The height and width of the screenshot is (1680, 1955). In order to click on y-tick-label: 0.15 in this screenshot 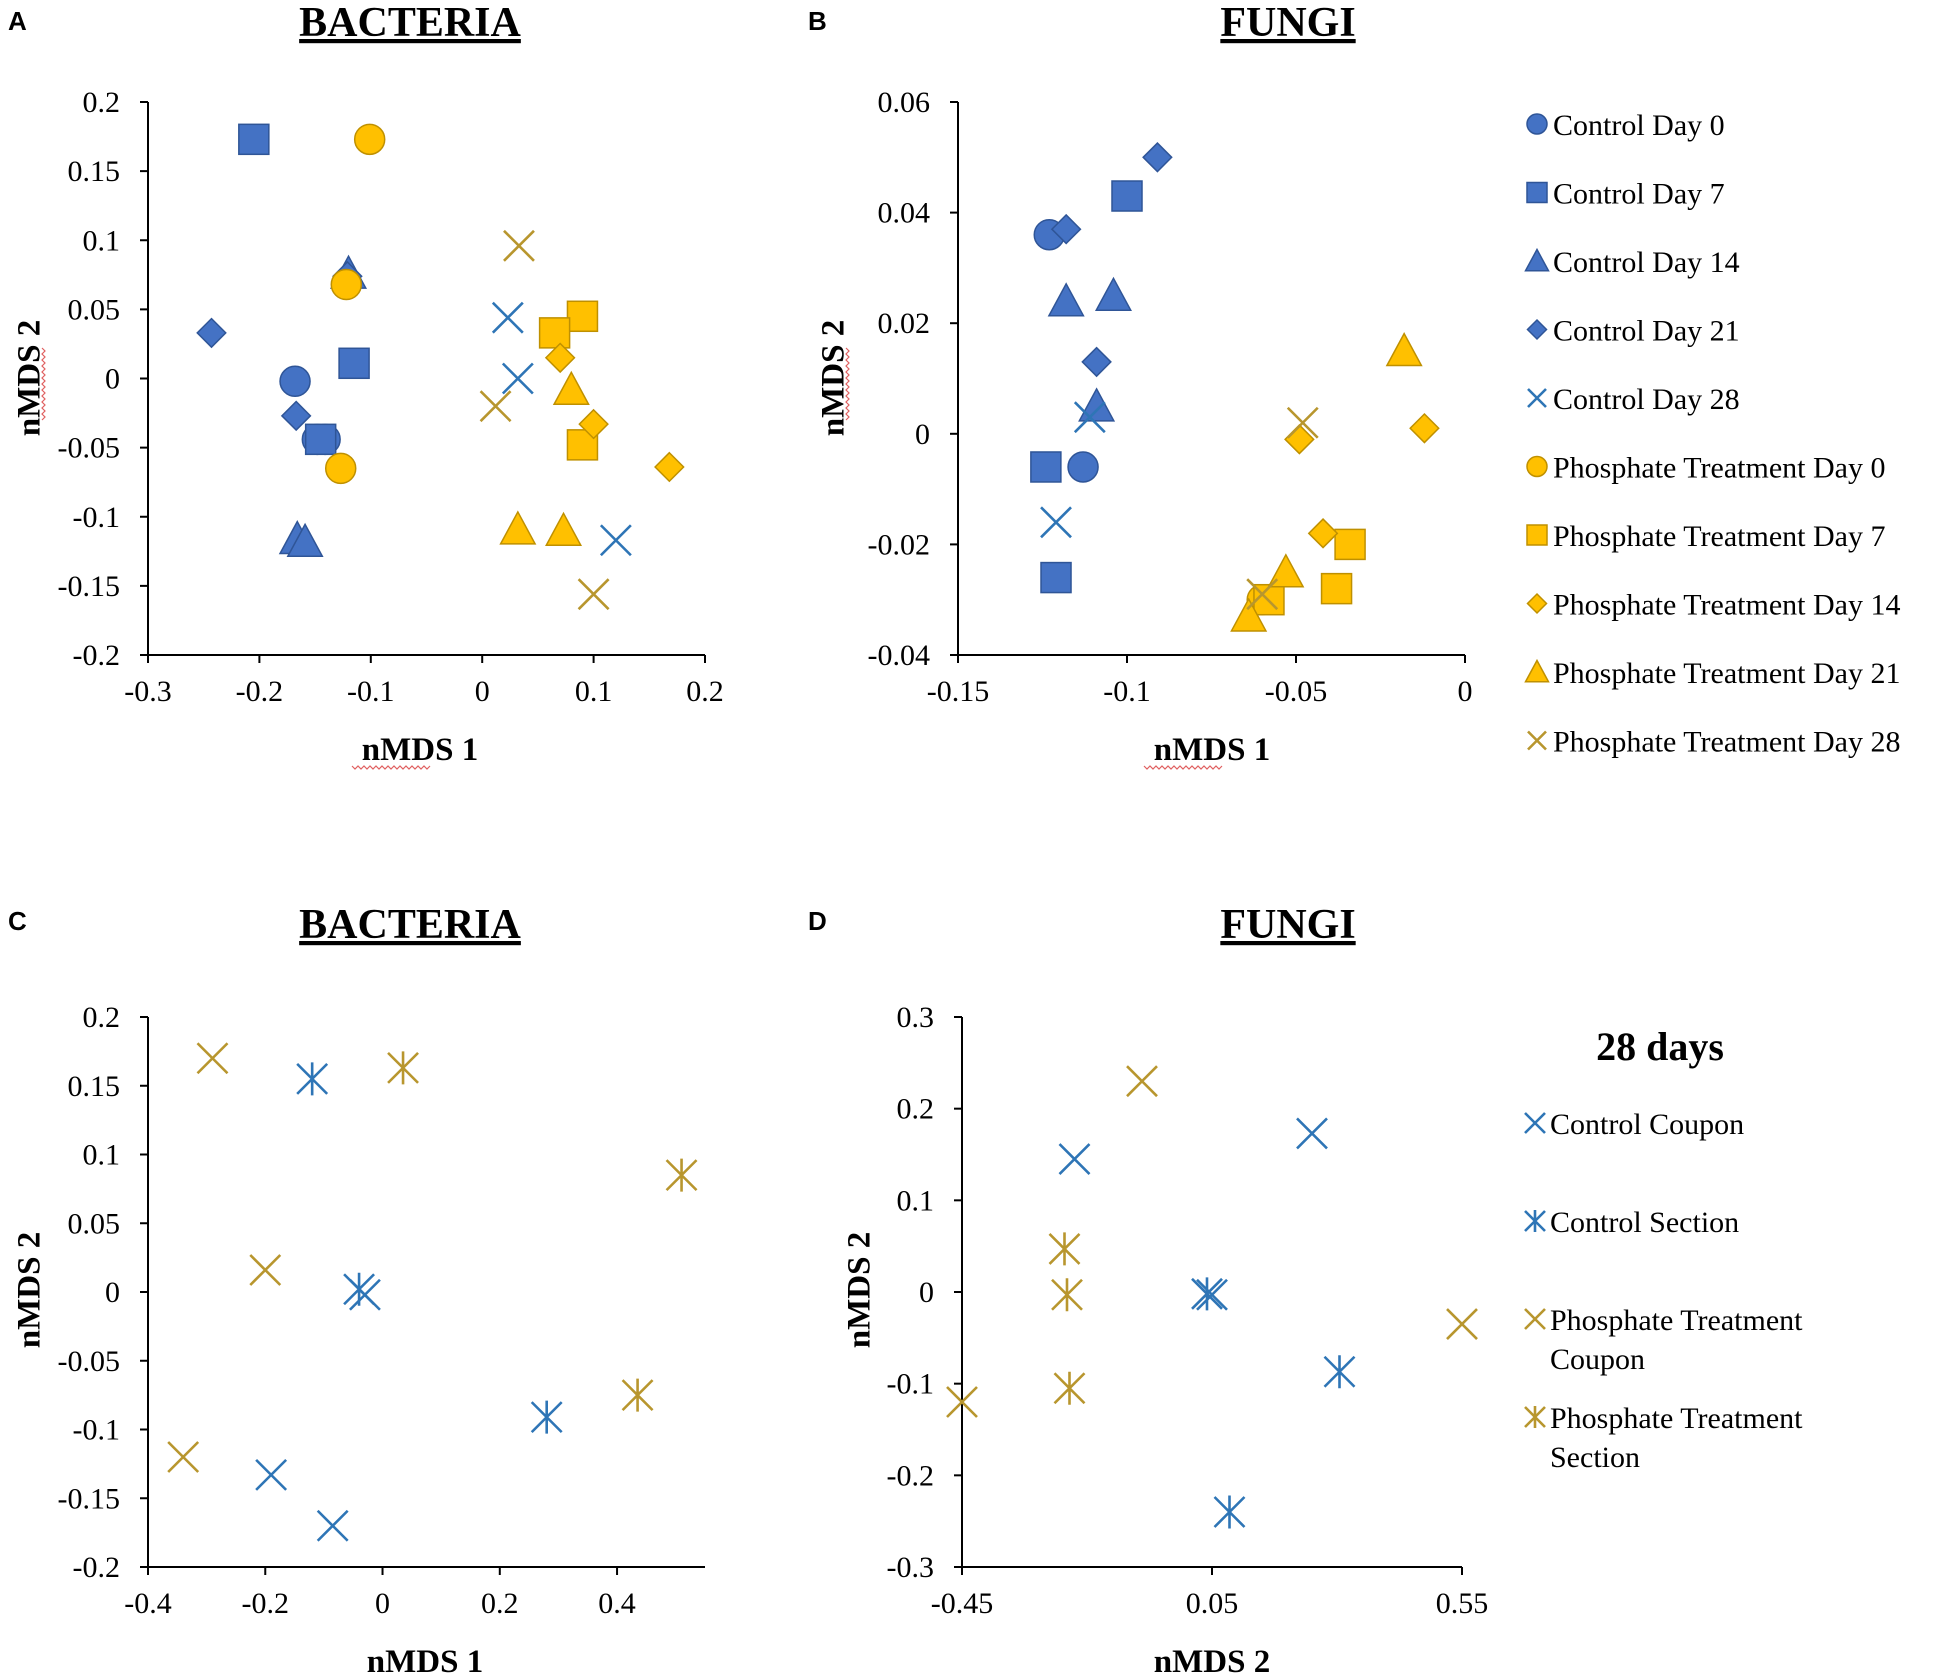, I will do `click(94, 171)`.